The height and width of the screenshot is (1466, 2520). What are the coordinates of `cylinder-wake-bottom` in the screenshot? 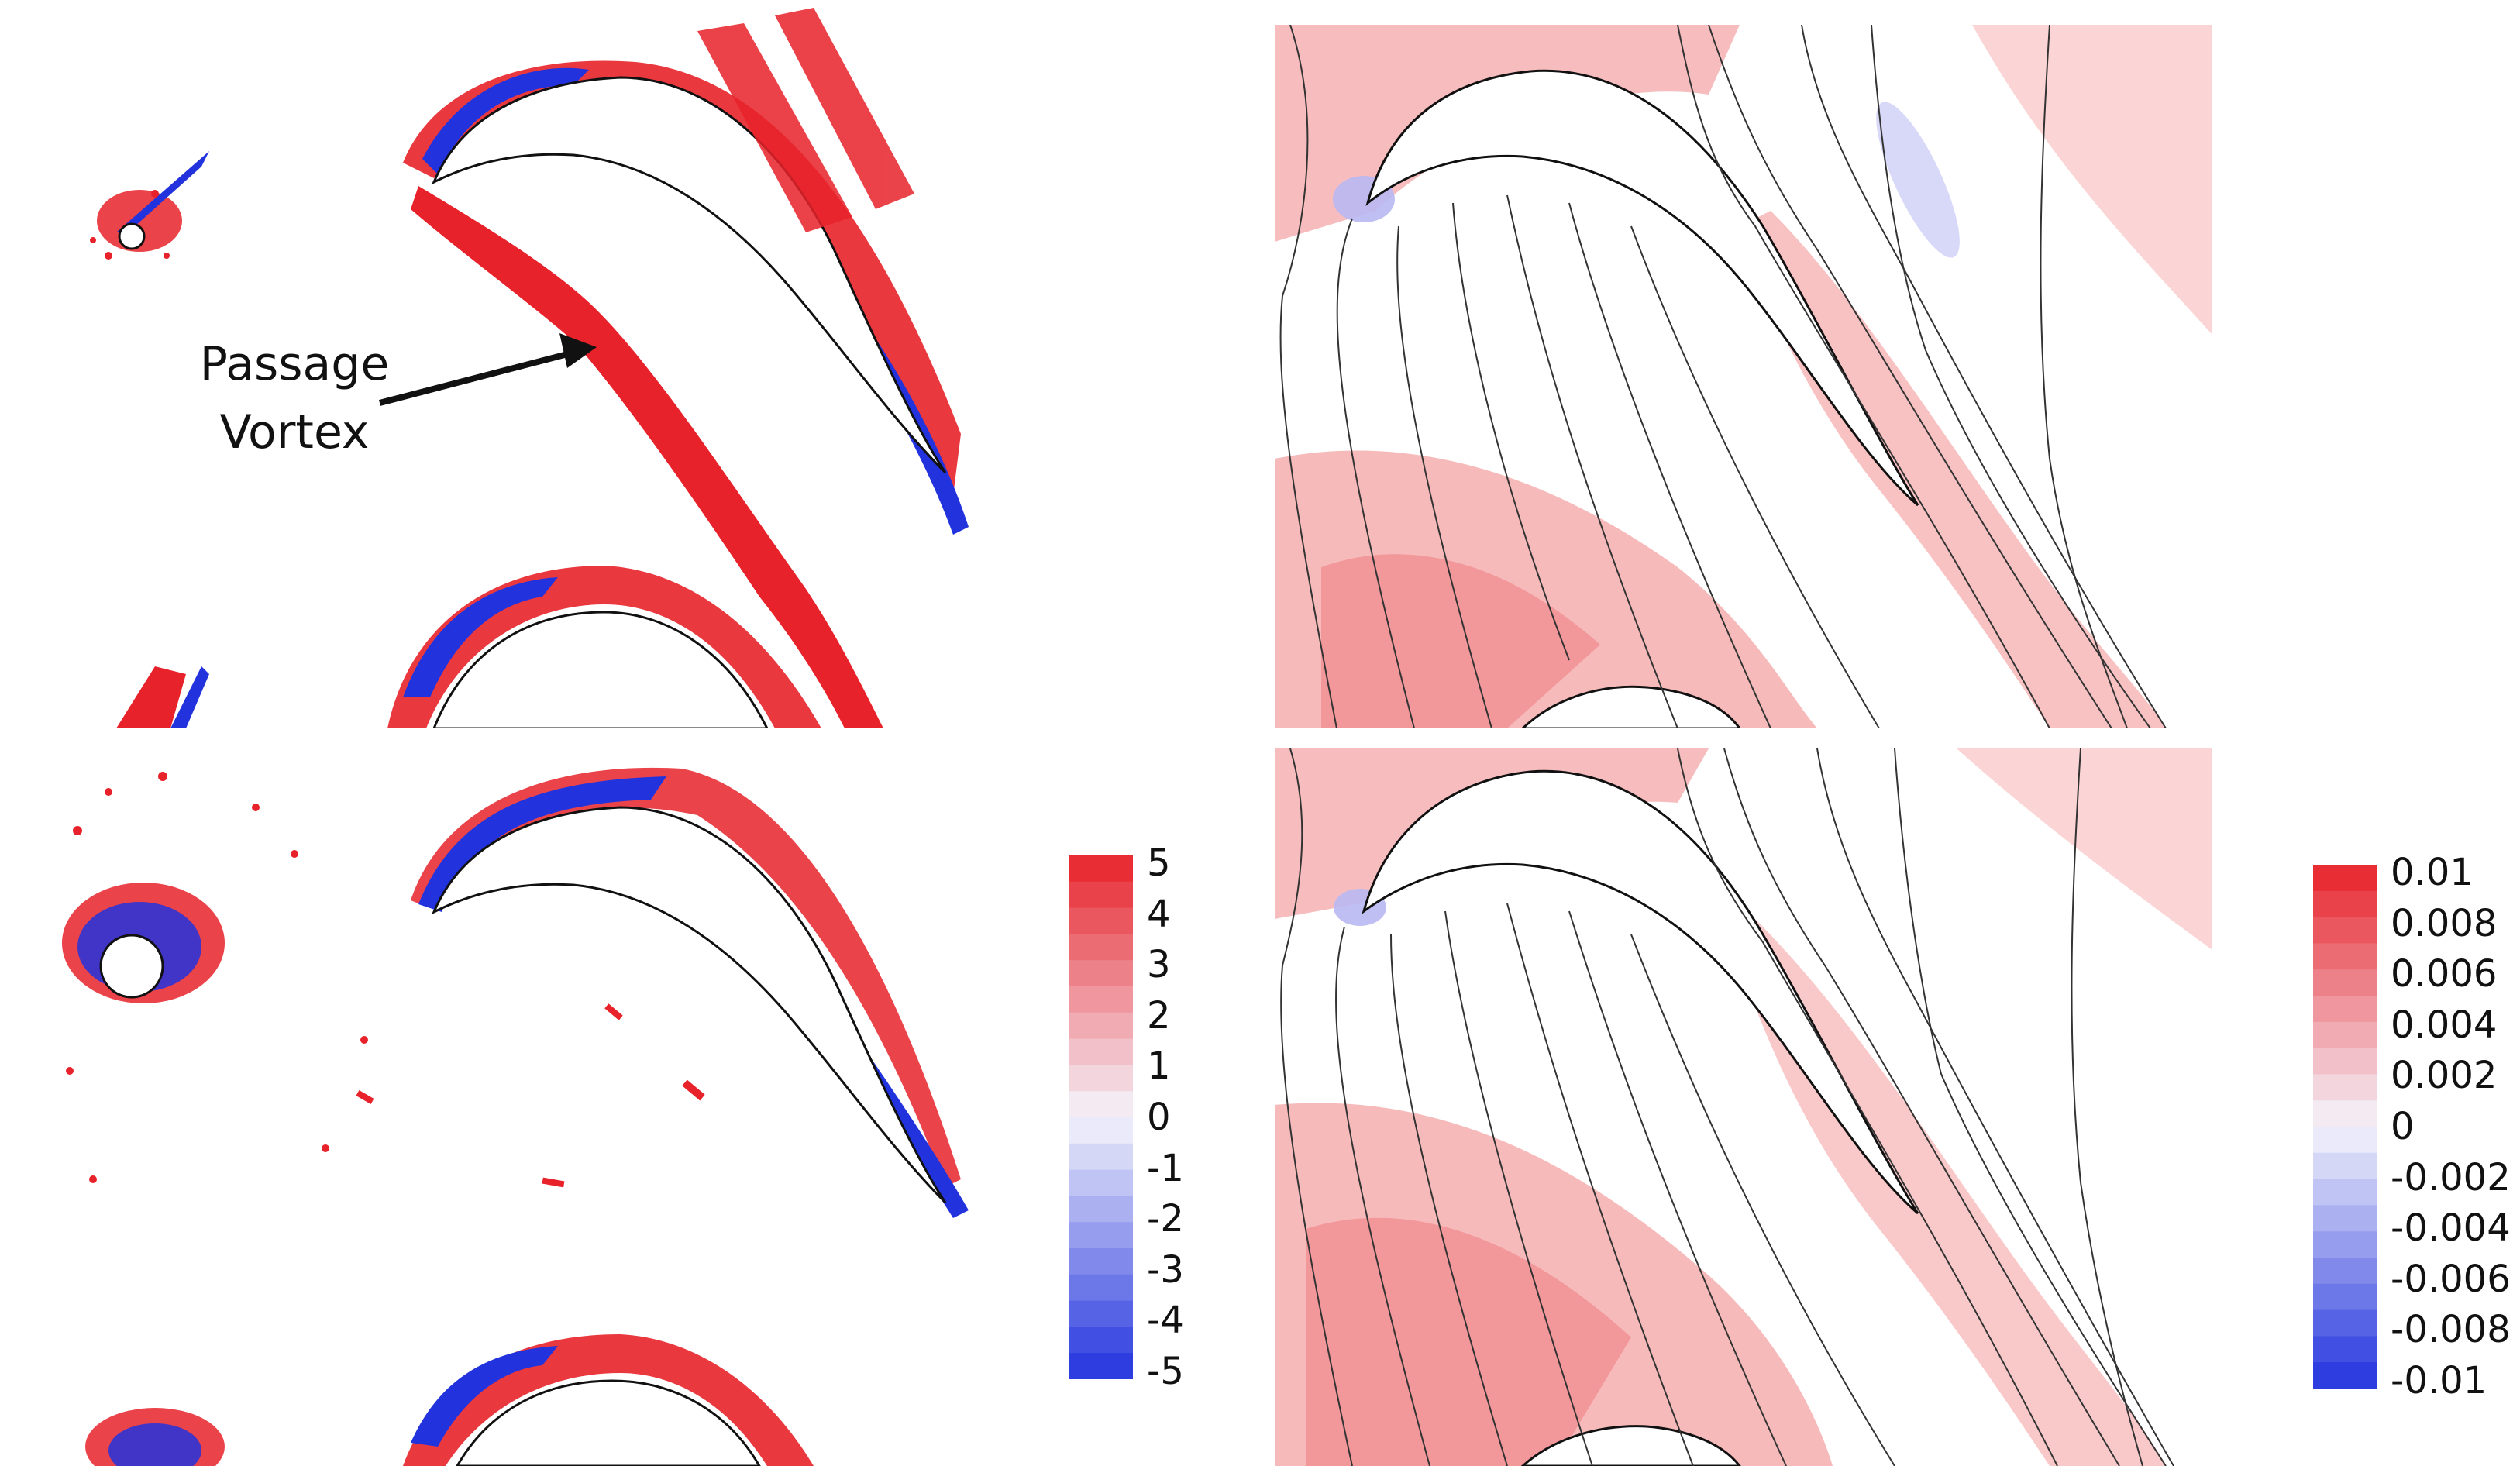 It's located at (215, 977).